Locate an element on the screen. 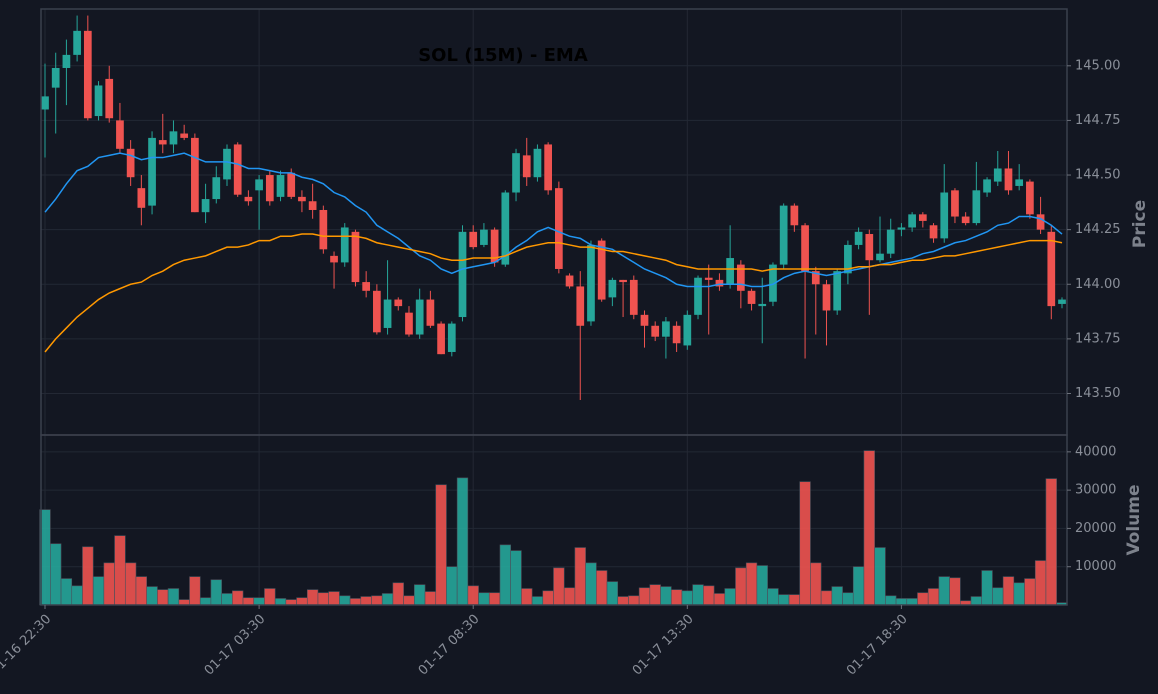 The width and height of the screenshot is (1158, 694). y-tick-label: 20000 is located at coordinates (1095, 528).